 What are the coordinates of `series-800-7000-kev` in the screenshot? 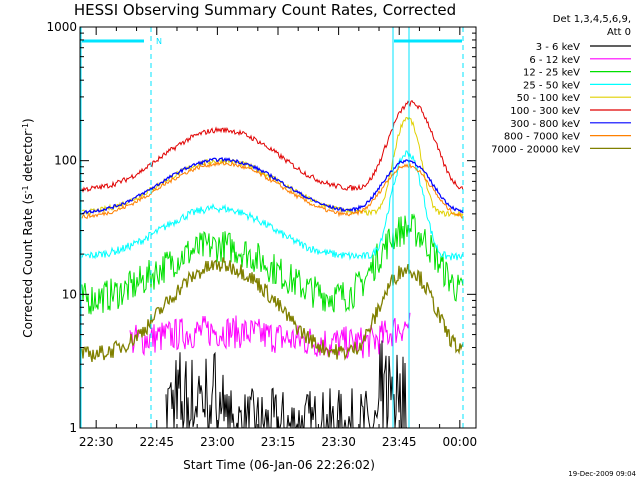 It's located at (272, 190).